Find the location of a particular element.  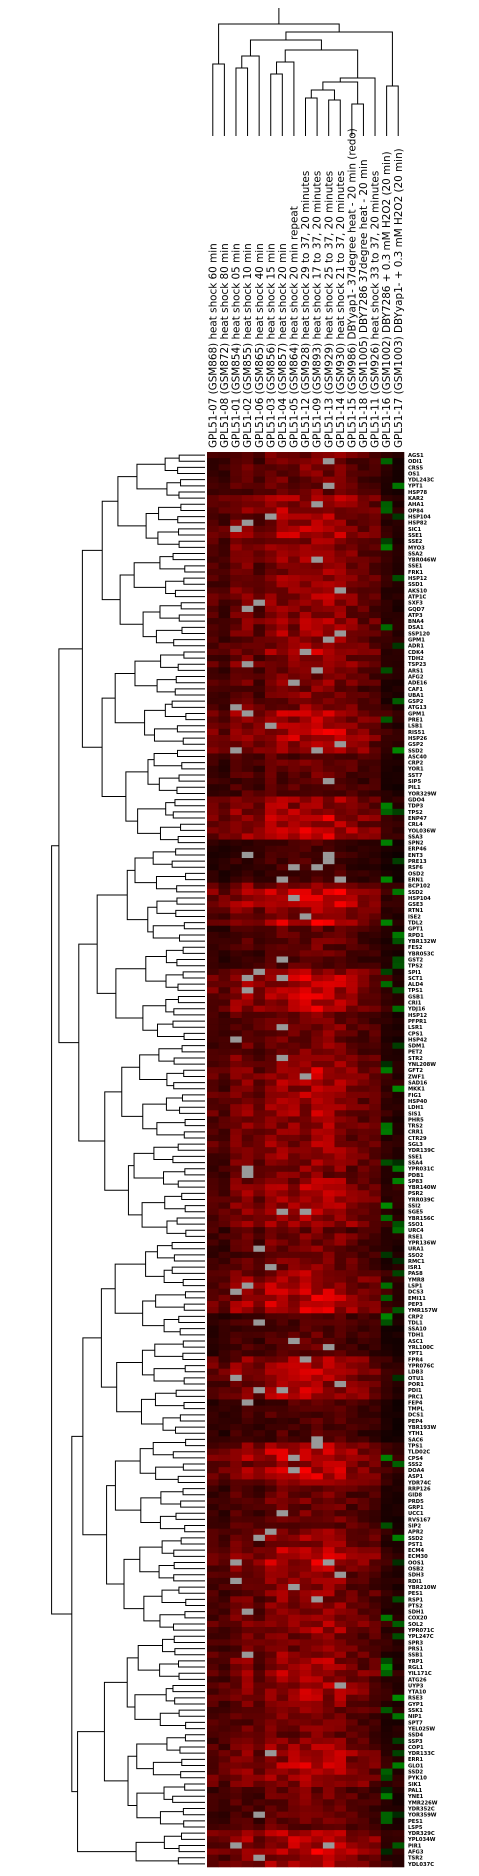

gene-label: ENP47 is located at coordinates (417, 819).